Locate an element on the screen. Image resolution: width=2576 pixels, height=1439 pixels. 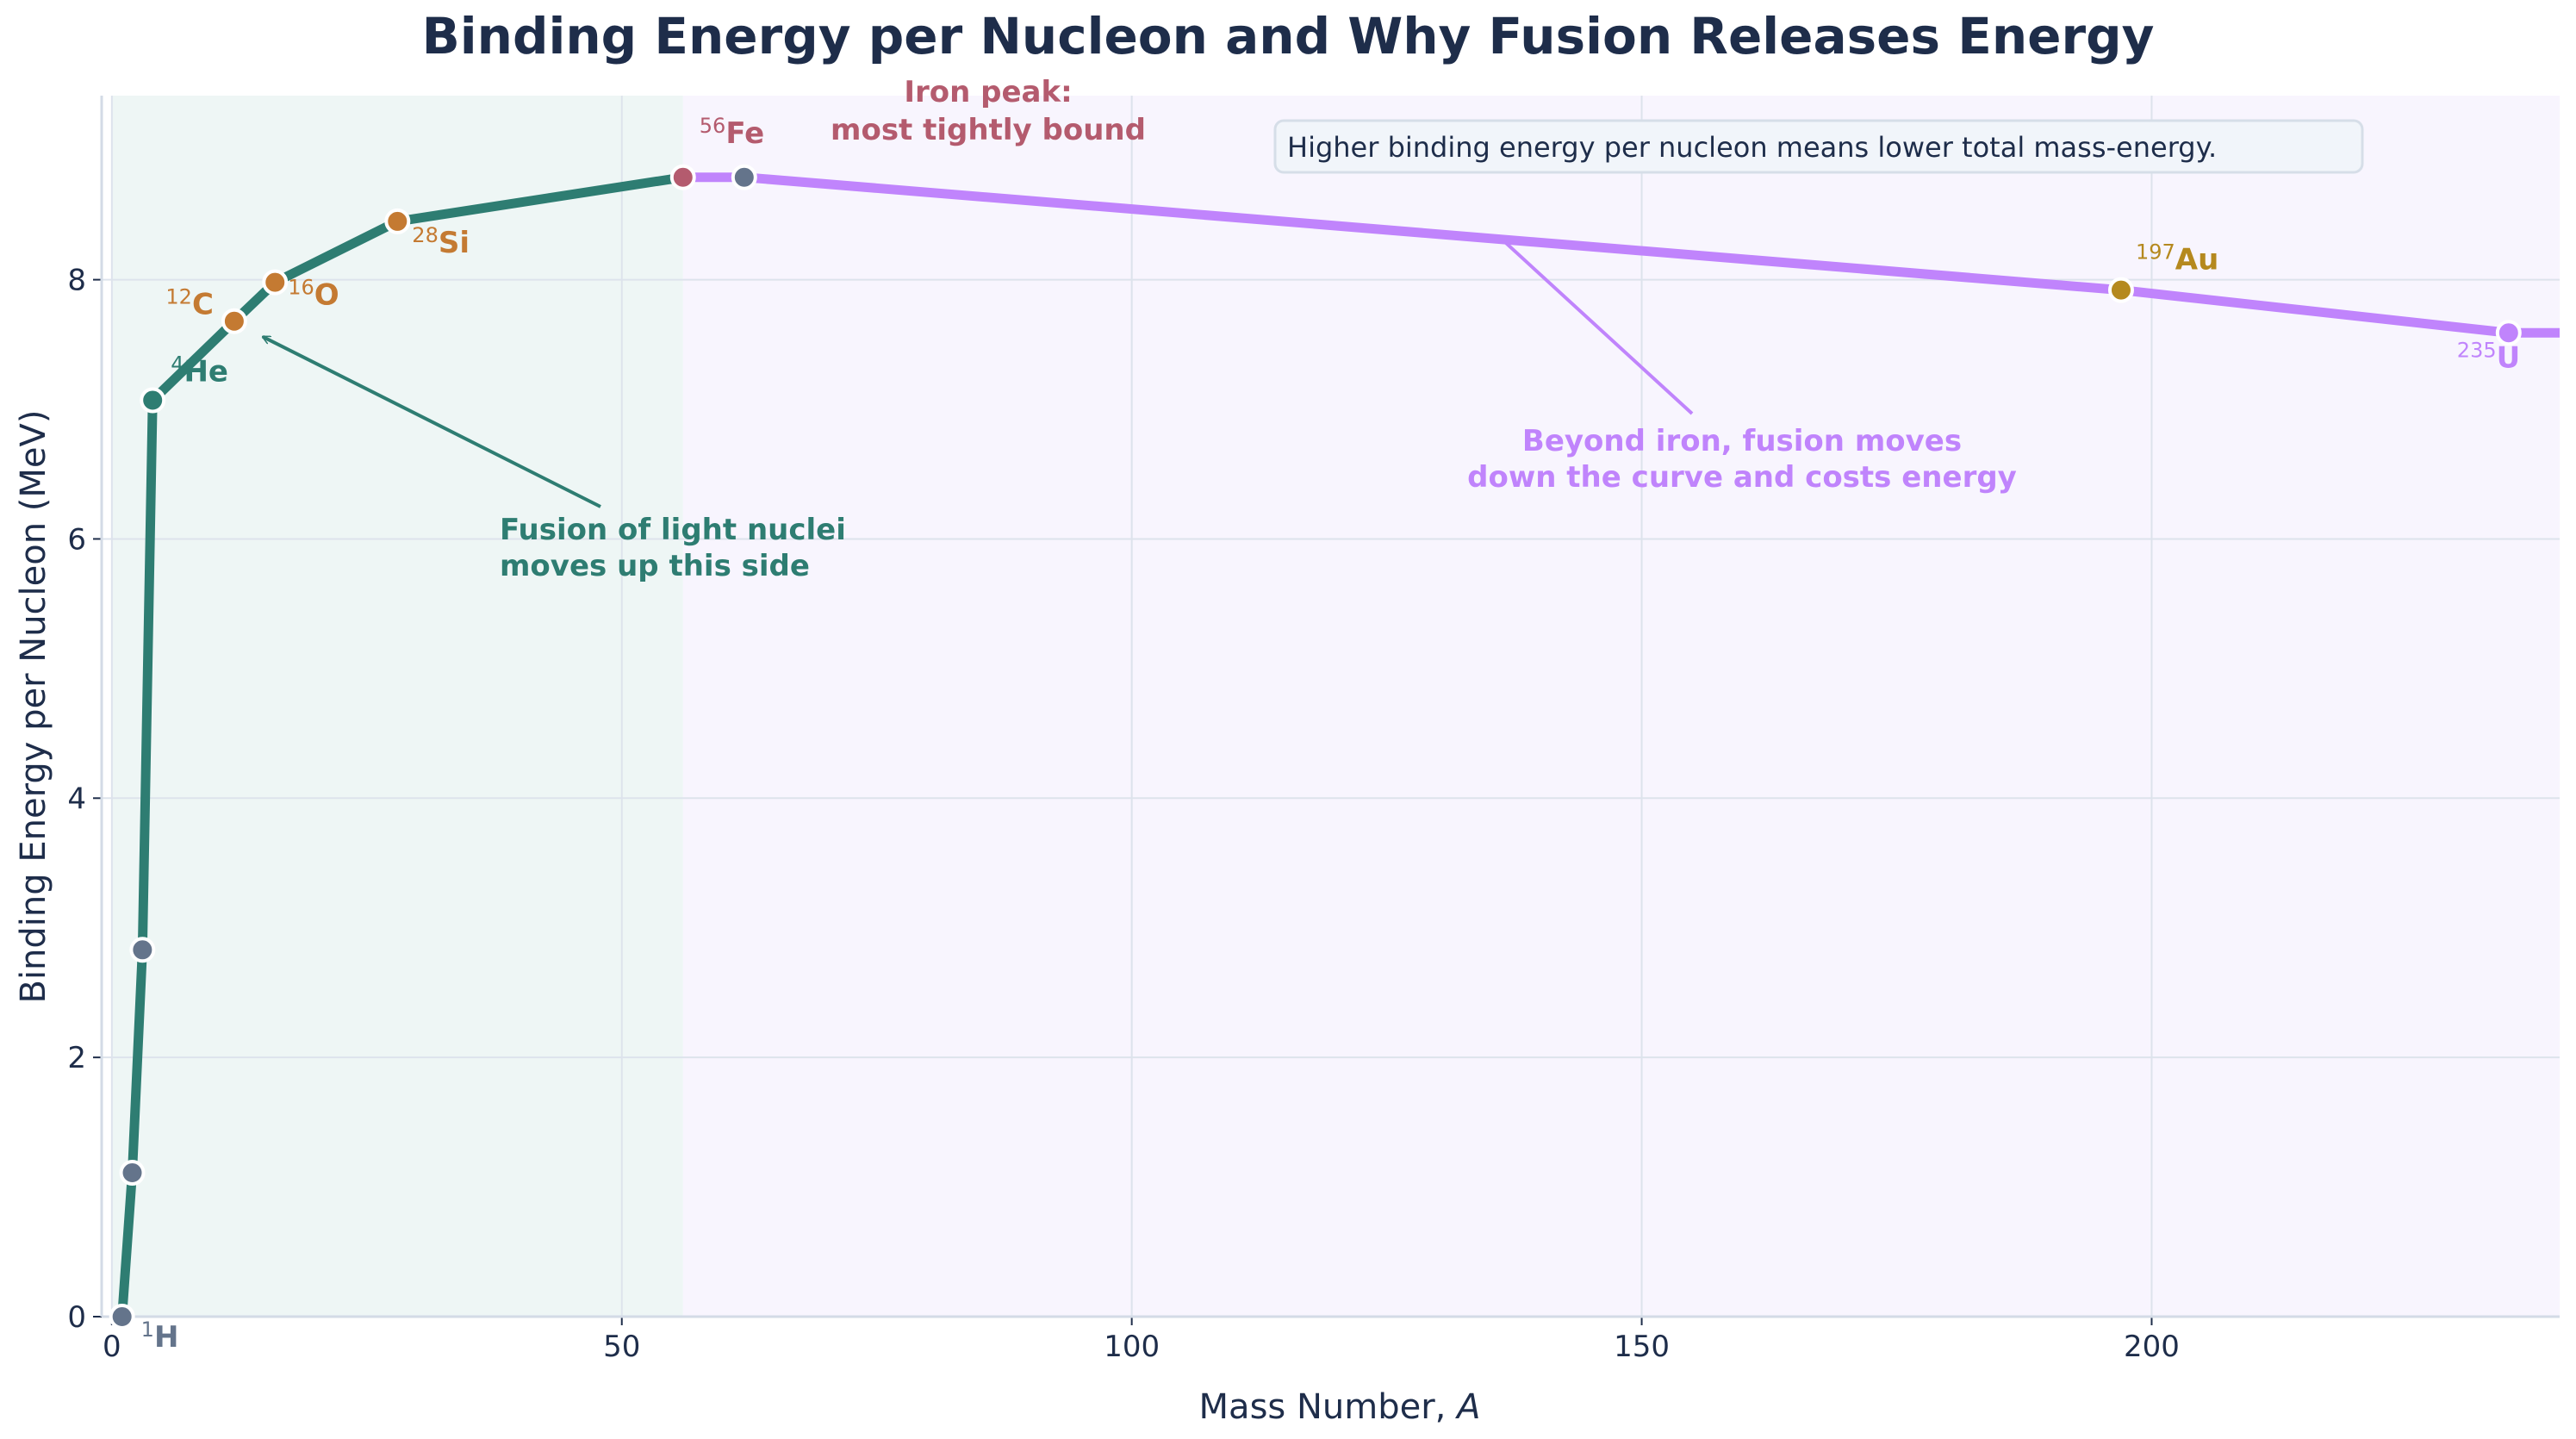
iron-peak-annotation-text: Iron peak: is located at coordinates (988, 92).